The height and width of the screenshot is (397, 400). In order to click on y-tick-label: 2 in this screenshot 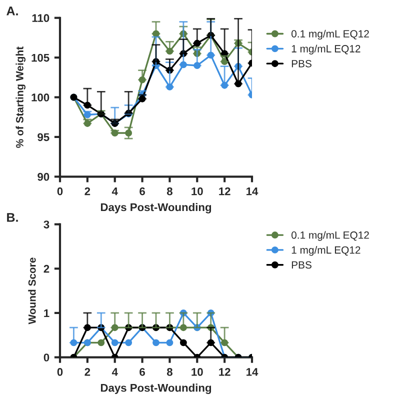, I will do `click(47, 268)`.